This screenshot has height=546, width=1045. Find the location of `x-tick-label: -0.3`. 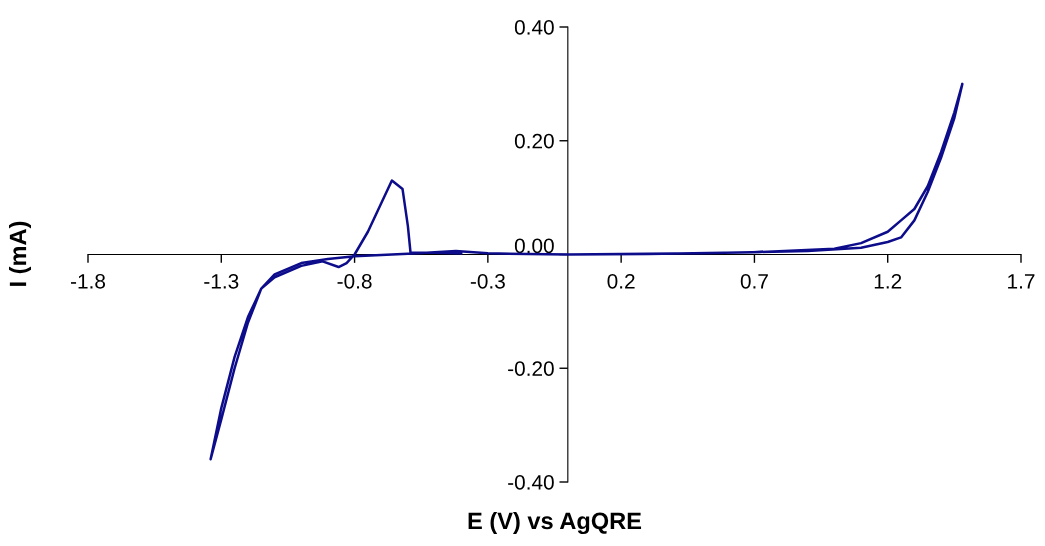

x-tick-label: -0.3 is located at coordinates (487, 281).